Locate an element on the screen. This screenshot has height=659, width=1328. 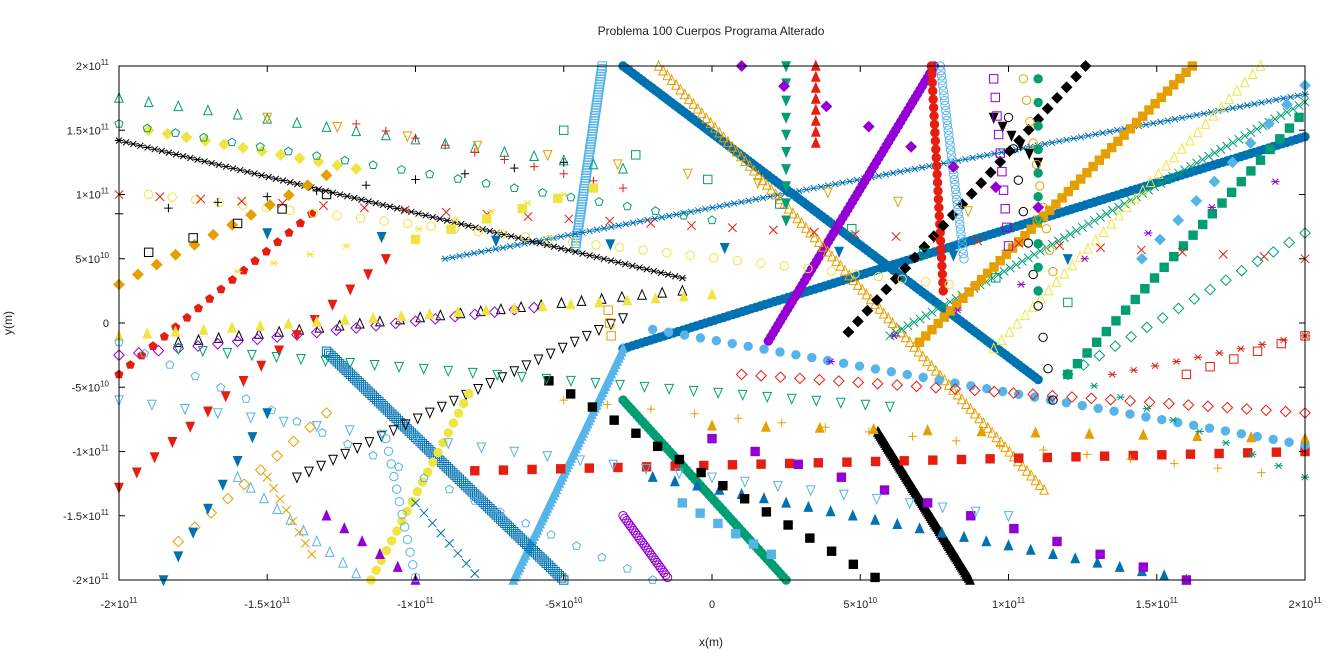
series-64-point is located at coordinates (337, 128).